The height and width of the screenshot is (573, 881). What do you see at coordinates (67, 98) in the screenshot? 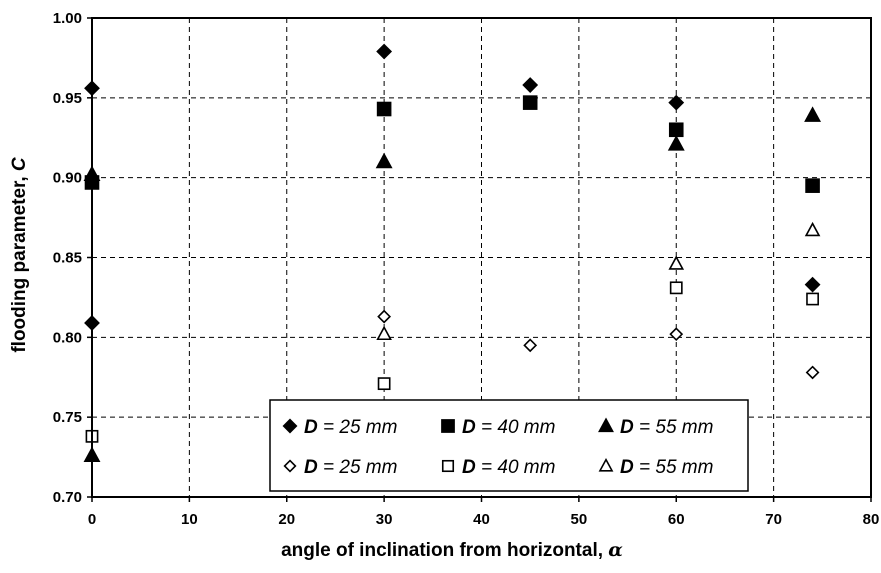
I see `y-tick-label: 0.95` at bounding box center [67, 98].